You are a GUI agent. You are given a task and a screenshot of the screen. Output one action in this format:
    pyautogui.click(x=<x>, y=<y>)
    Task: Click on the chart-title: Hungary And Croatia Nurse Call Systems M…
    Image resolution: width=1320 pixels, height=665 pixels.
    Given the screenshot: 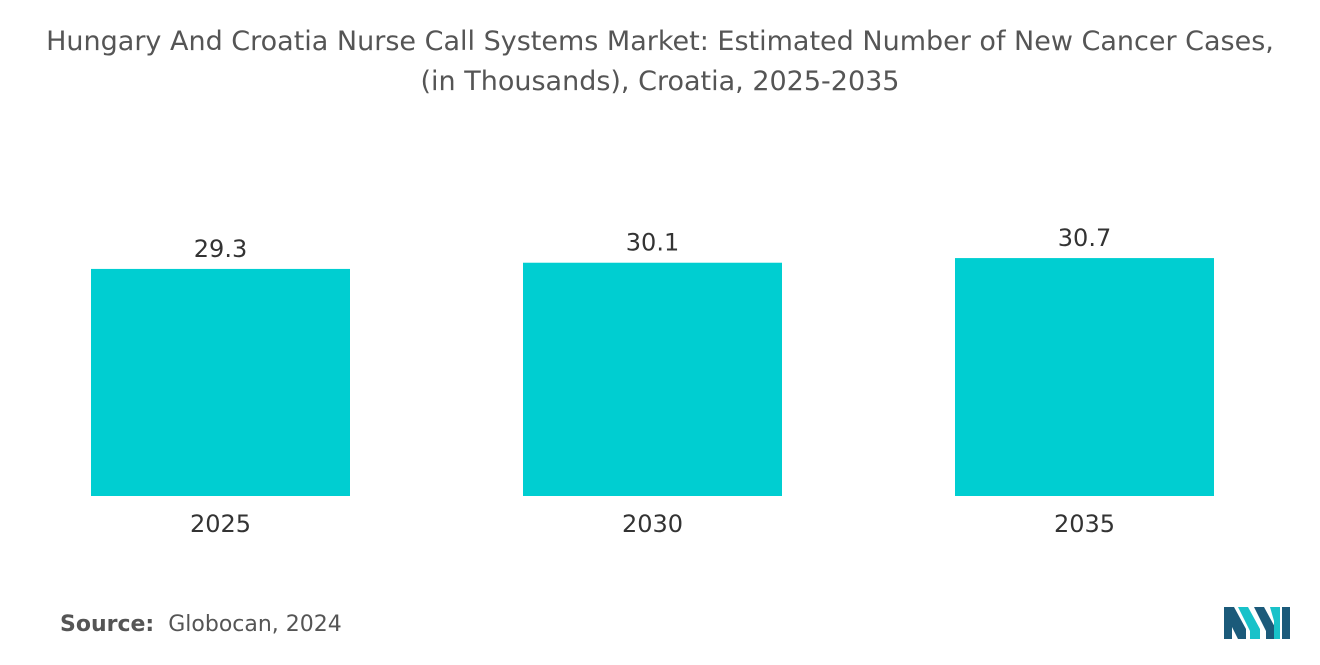 What is the action you would take?
    pyautogui.click(x=660, y=62)
    